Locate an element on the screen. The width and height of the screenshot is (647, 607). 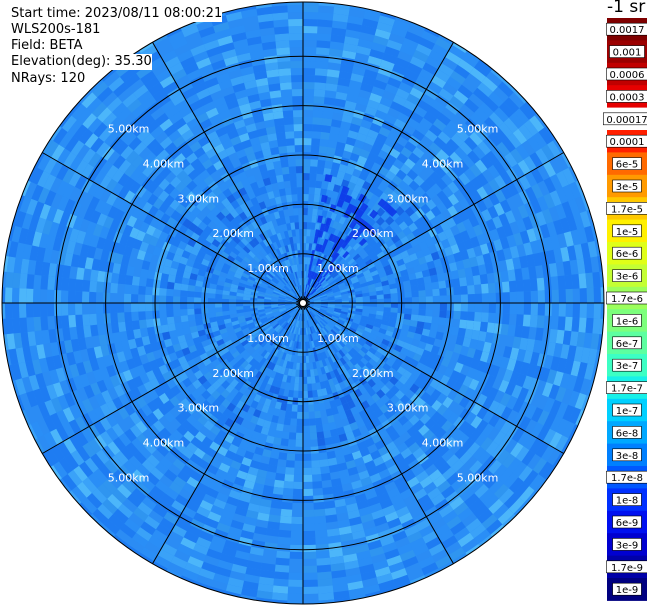
colorbar-tick-label: 6e-8 is located at coordinates (627, 433).